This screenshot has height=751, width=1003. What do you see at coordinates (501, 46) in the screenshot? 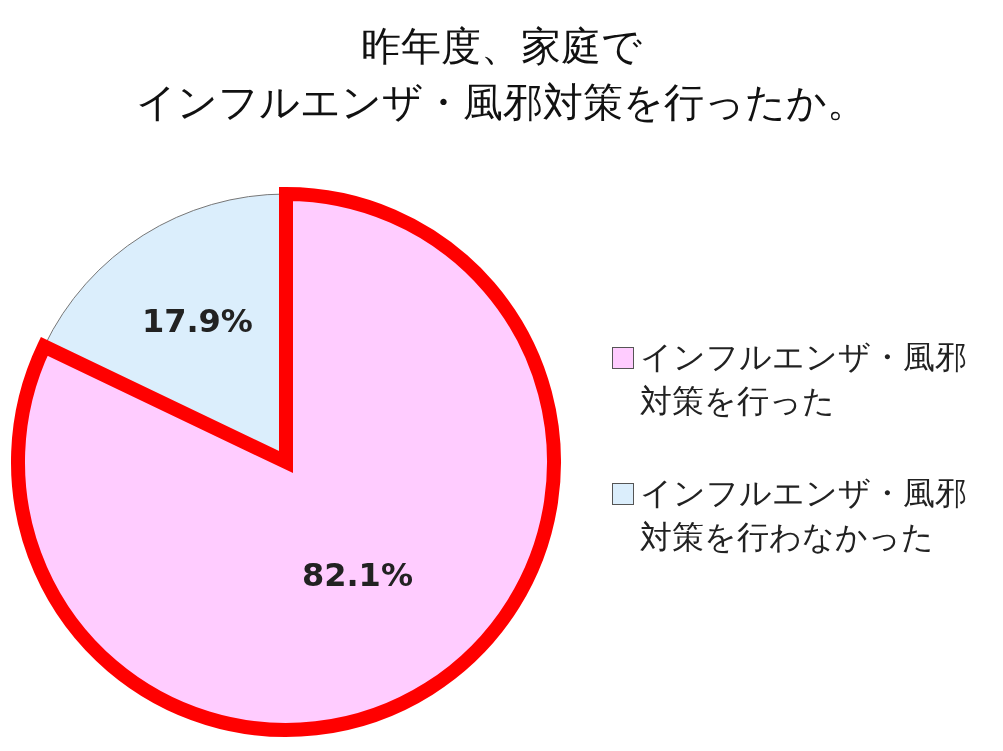
I see `chart-title: 昨年度、家庭で` at bounding box center [501, 46].